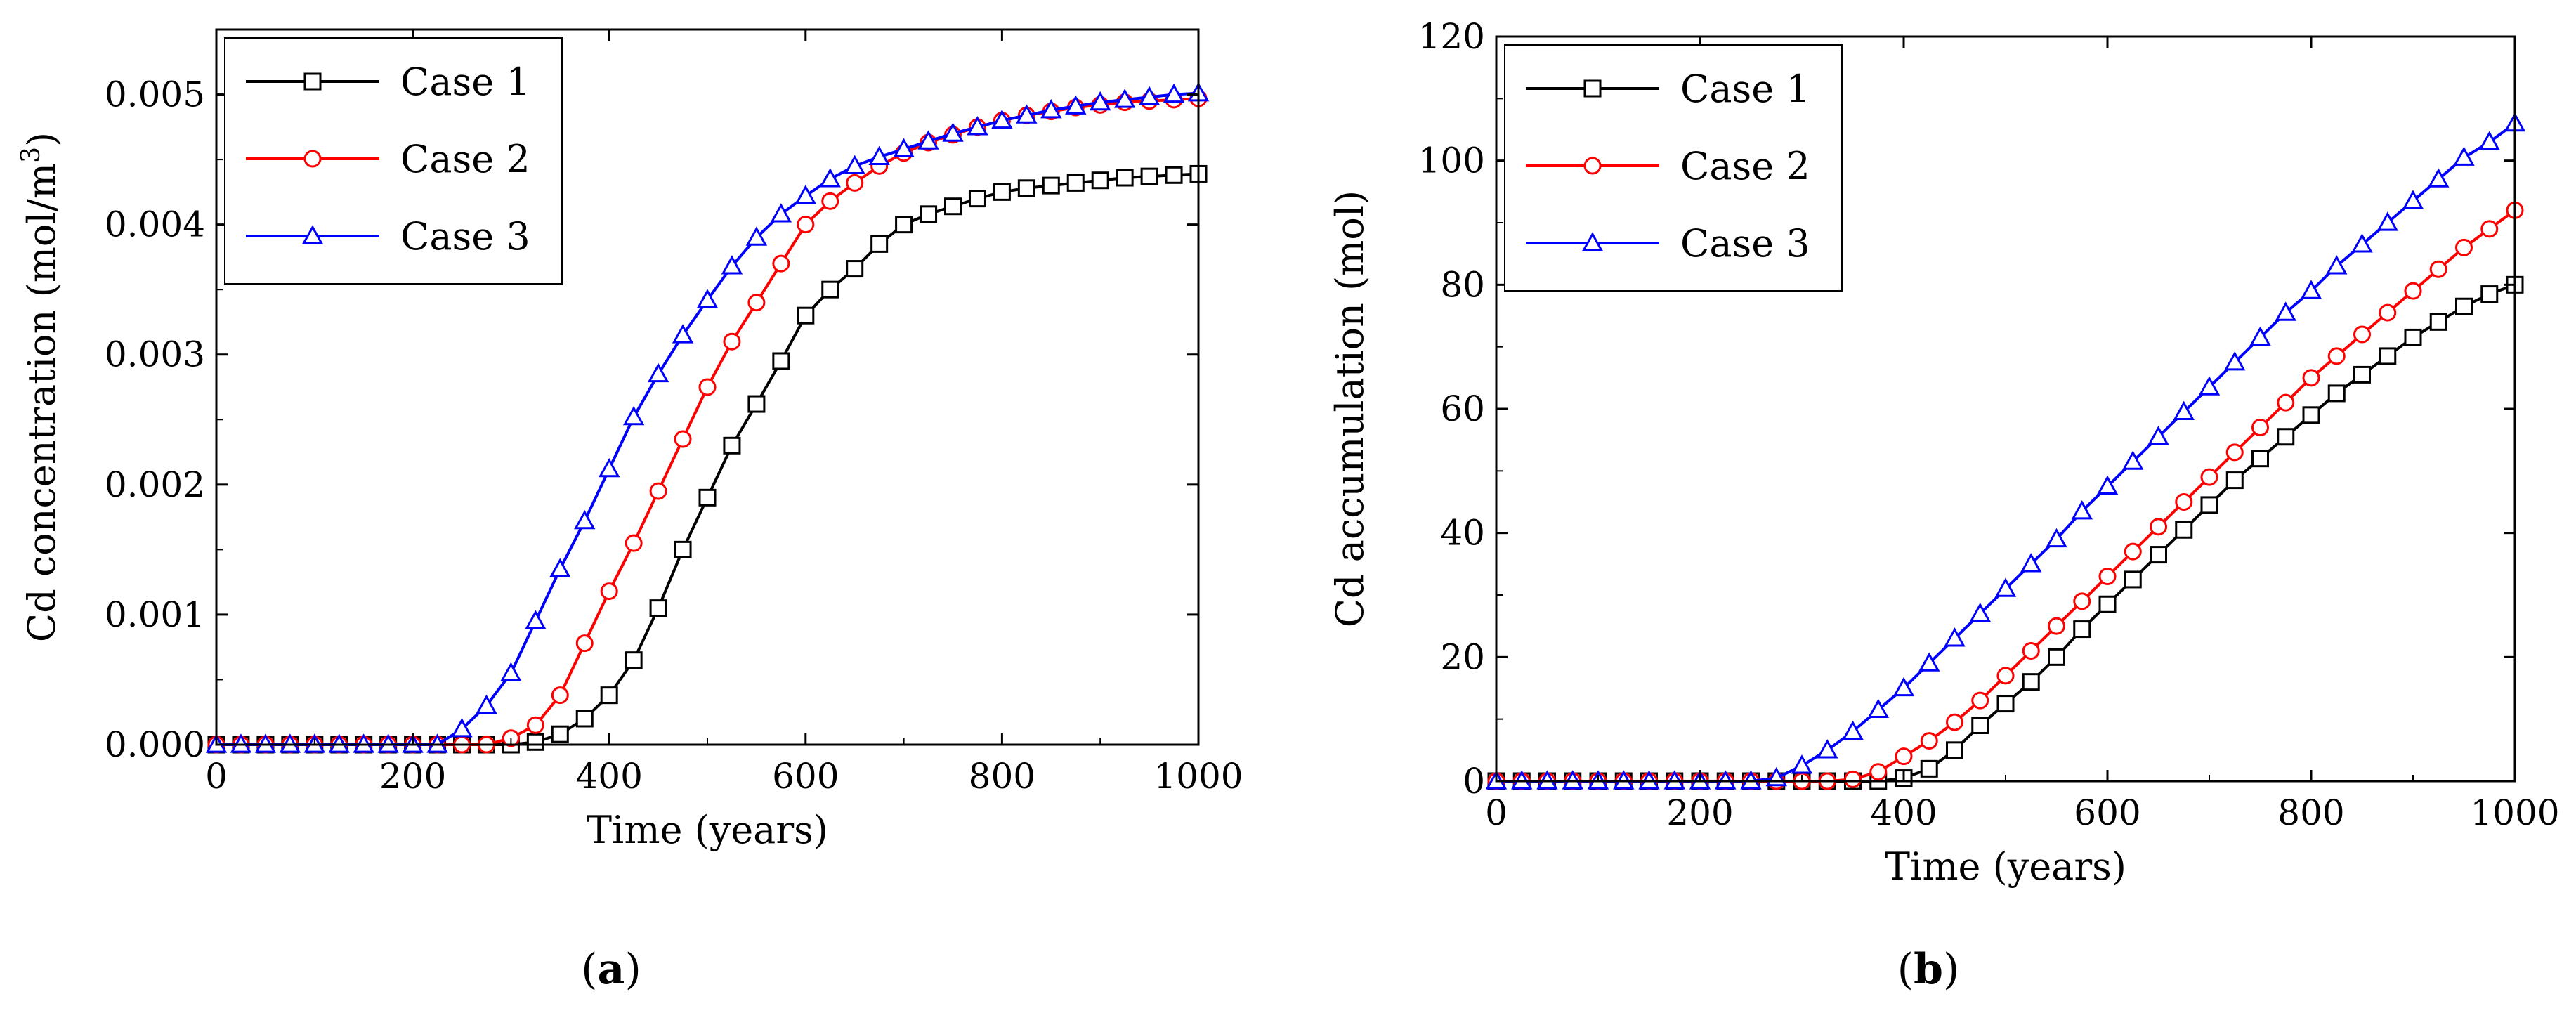 The image size is (2576, 1013). Describe the element at coordinates (1463, 533) in the screenshot. I see `y-tick-label: 40` at that location.